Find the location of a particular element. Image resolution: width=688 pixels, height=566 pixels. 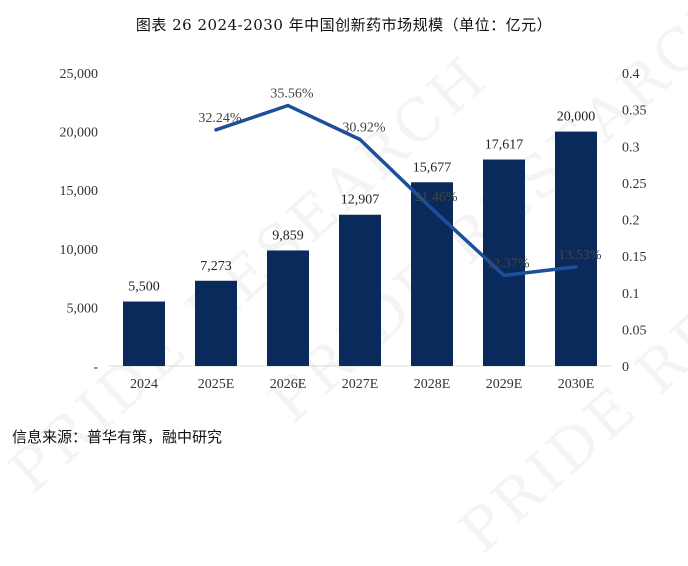

y-right-tick-label: 0.15 is located at coordinates (634, 257).